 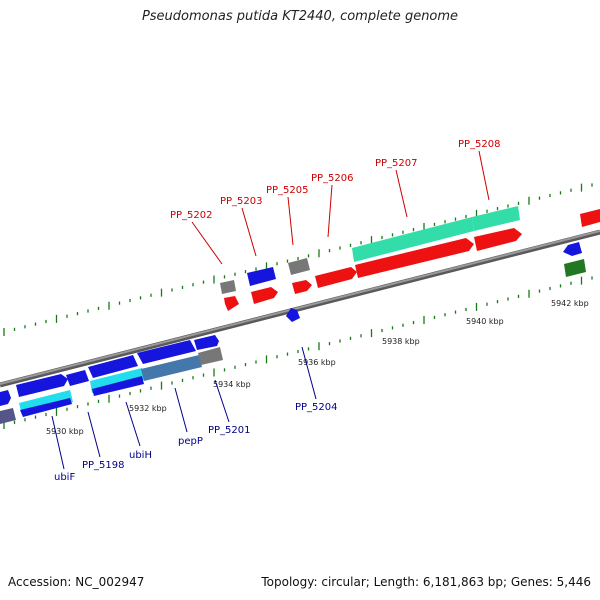 What do you see at coordinates (479, 144) in the screenshot?
I see `gene-label: PP_5208` at bounding box center [479, 144].